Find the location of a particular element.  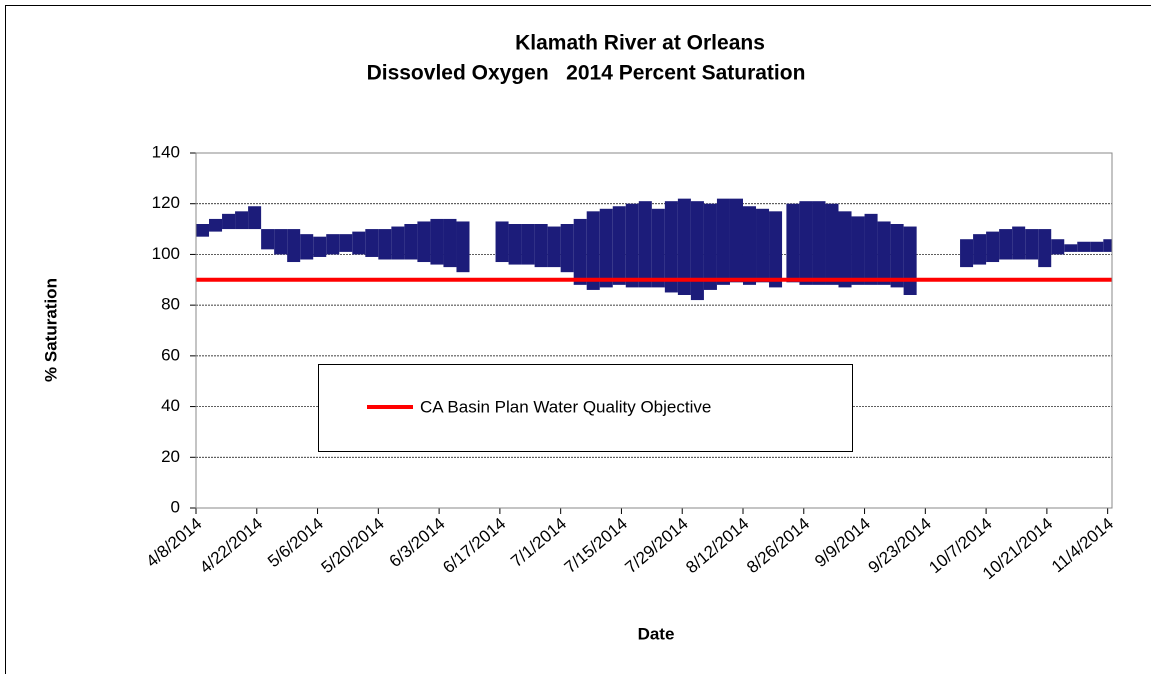

y-tick-label: 140 is located at coordinates (166, 151).